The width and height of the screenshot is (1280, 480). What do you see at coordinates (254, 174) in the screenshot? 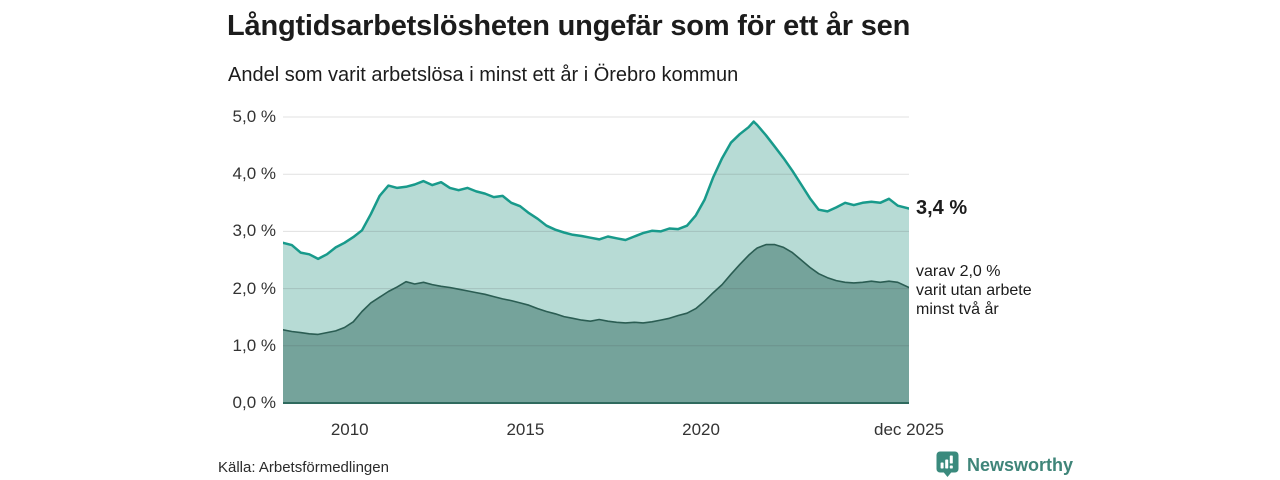
I see `y-tick-label: 4,0 %` at bounding box center [254, 174].